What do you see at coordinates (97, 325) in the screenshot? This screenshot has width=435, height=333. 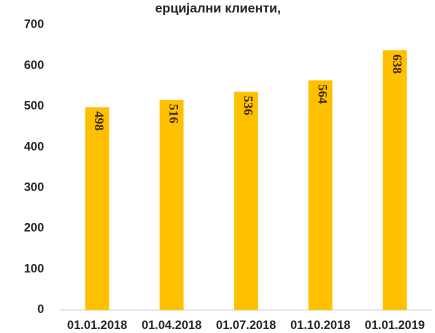 I see `x-tick-label: 01.01.2018` at bounding box center [97, 325].